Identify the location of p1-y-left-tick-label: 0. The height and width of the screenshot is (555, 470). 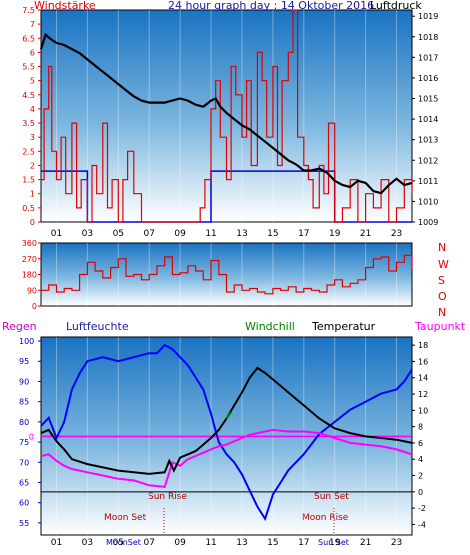
(32, 222).